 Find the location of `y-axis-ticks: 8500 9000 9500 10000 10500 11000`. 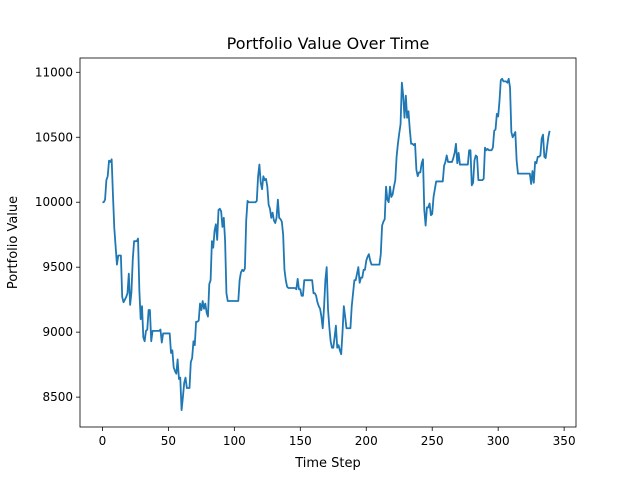

y-axis-ticks: 8500 9000 9500 10000 10500 11000 is located at coordinates (57, 234).